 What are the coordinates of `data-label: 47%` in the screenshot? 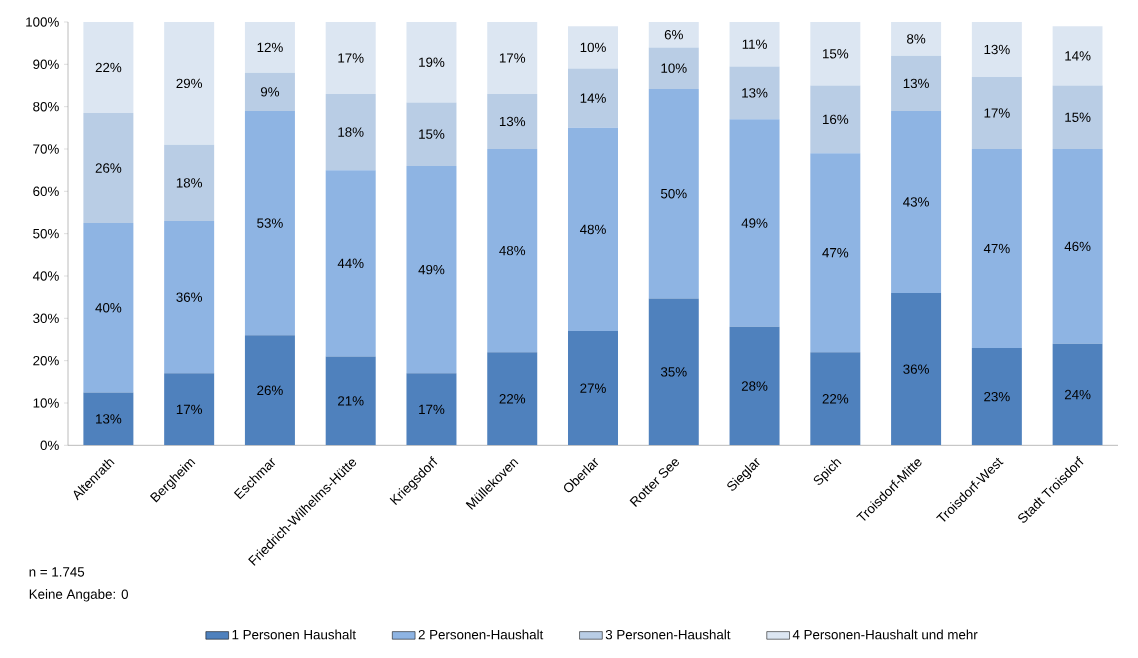 It's located at (996, 248).